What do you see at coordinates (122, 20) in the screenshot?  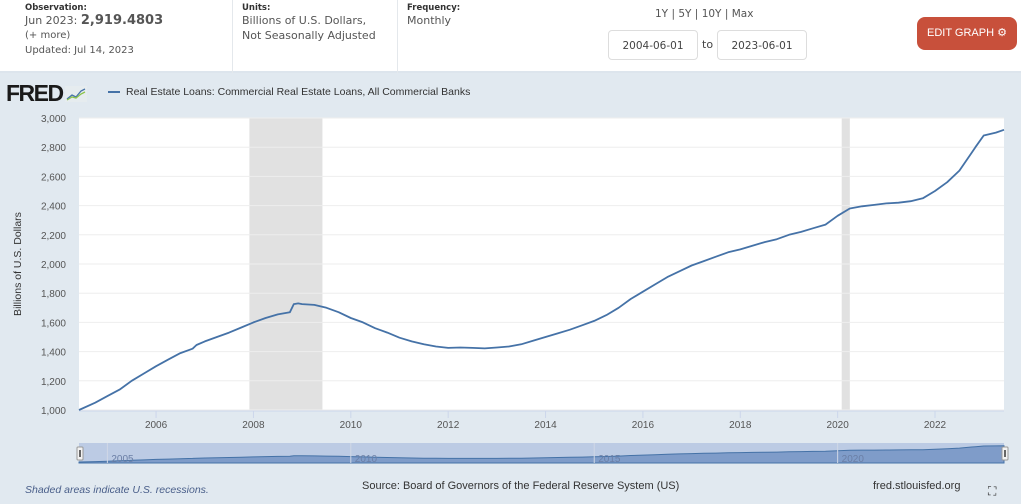 I see `observation-value: 2,919.4803` at bounding box center [122, 20].